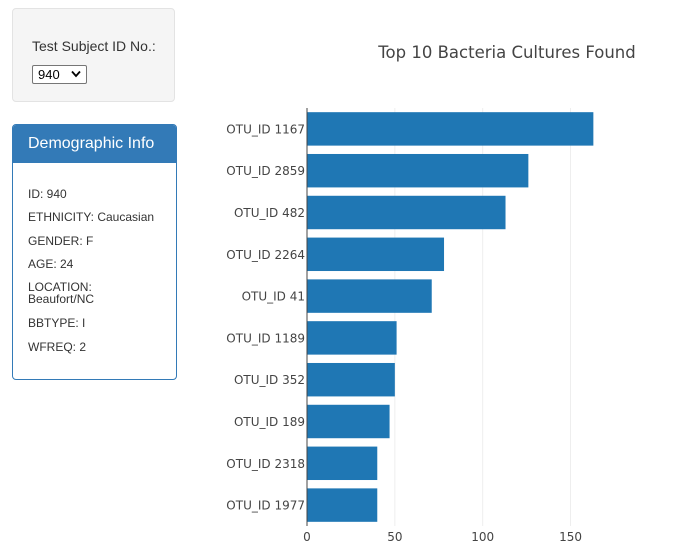  I want to click on demographic-id: ID: 940, so click(47, 194).